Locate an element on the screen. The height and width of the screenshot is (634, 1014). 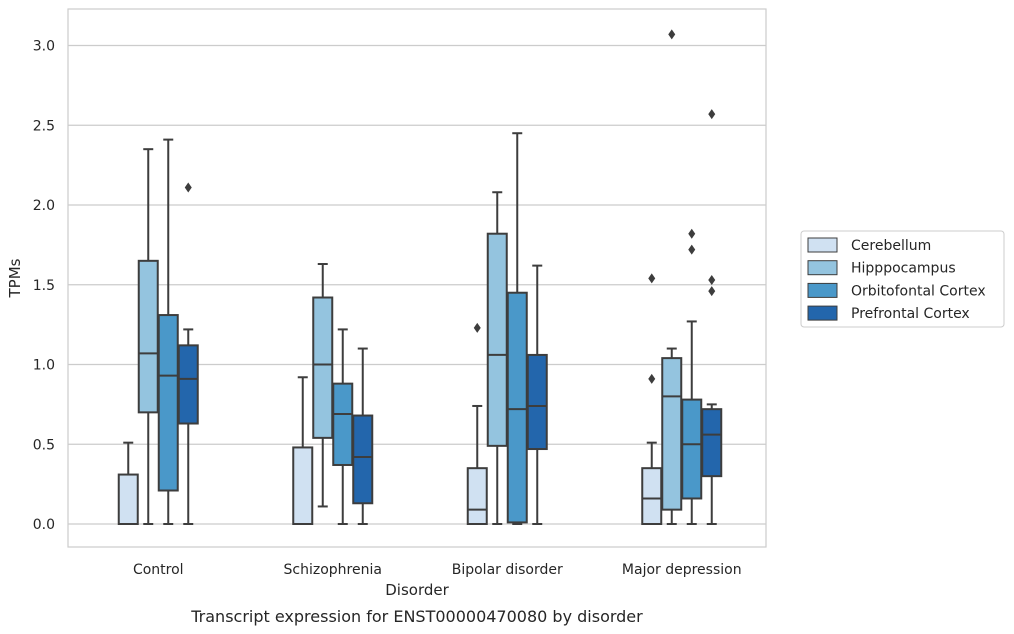
legend-frame is located at coordinates (902, 279).